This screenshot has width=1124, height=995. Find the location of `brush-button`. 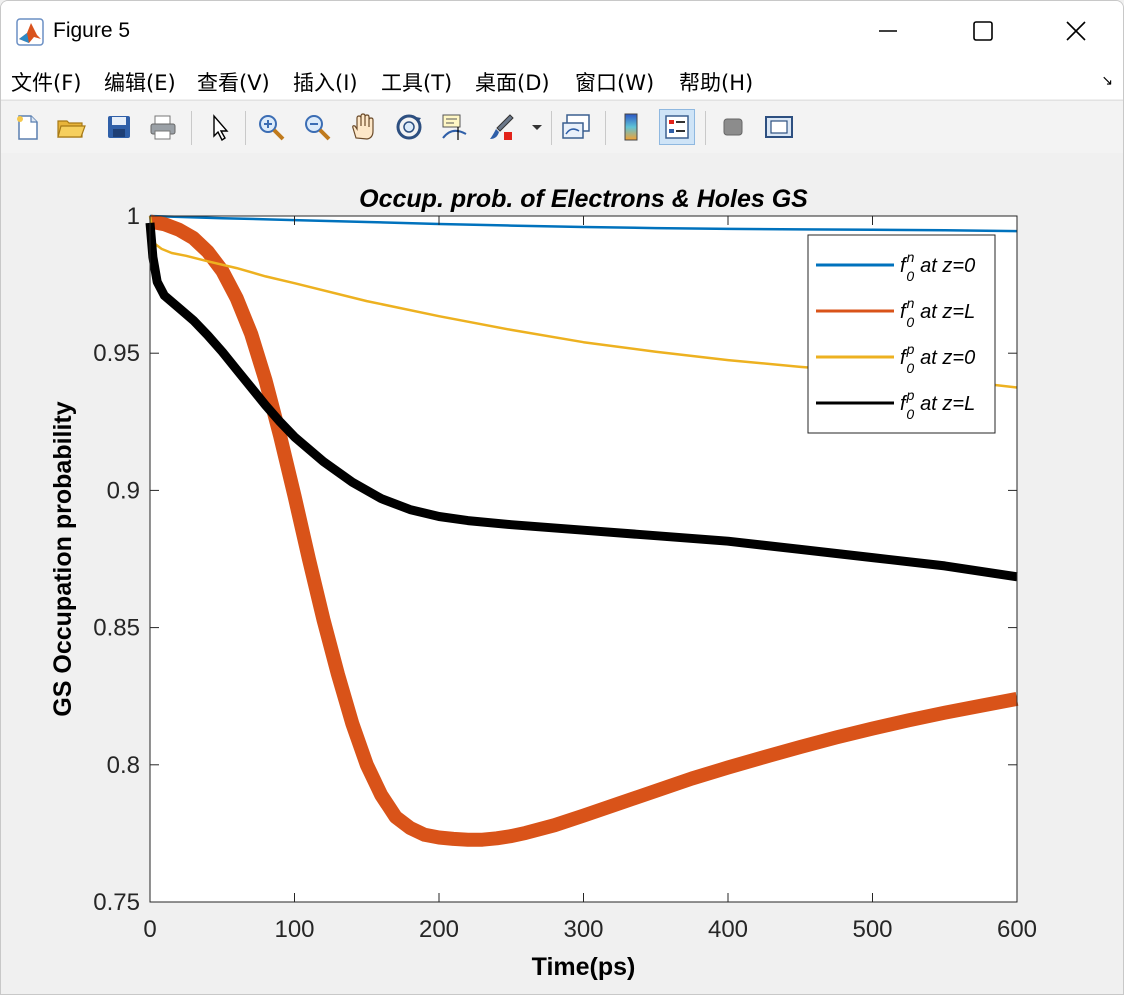

brush-button is located at coordinates (501, 127).